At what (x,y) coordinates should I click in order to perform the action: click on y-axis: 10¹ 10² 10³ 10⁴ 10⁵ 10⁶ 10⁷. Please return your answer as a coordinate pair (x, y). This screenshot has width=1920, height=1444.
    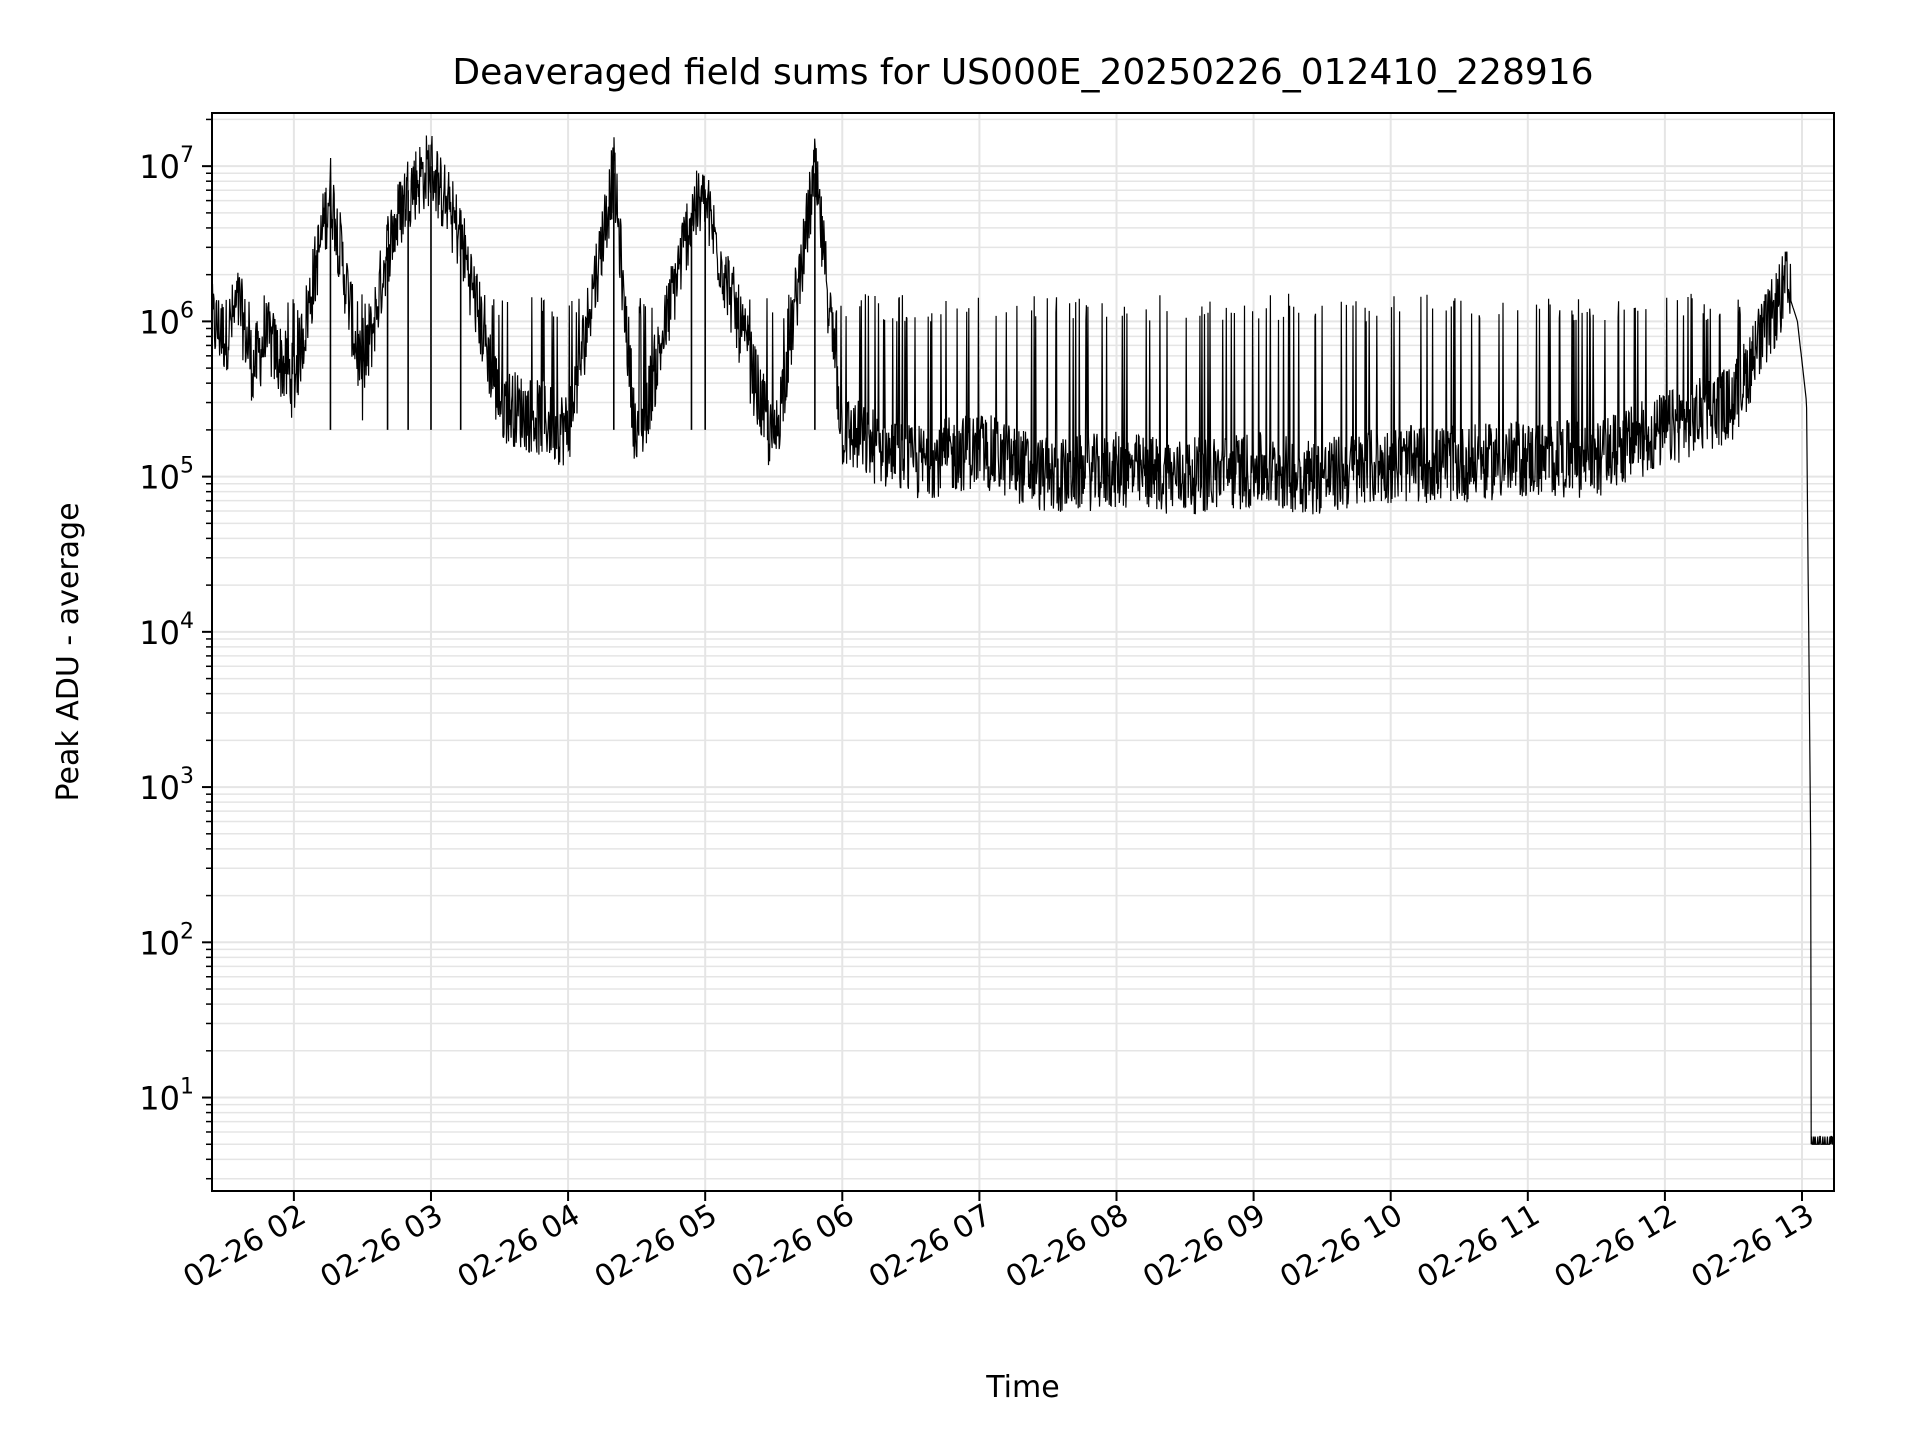
    Looking at the image, I should click on (175, 649).